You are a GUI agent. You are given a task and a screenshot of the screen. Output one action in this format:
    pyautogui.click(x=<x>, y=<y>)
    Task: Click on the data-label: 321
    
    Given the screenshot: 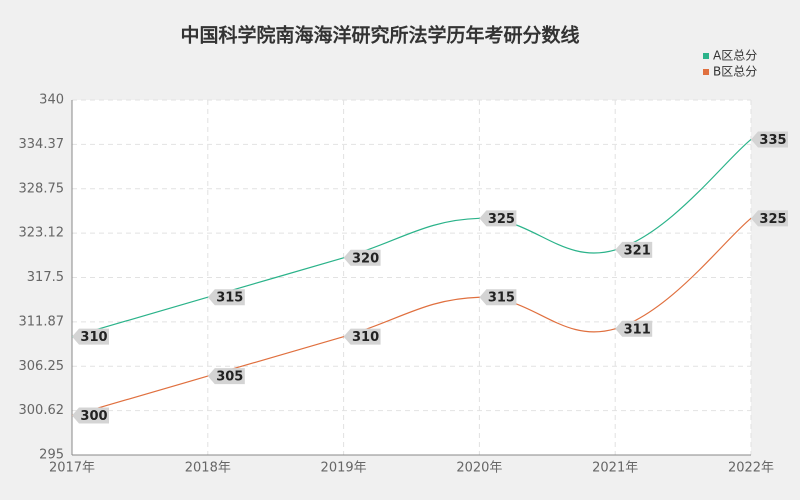 What is the action you would take?
    pyautogui.click(x=637, y=250)
    